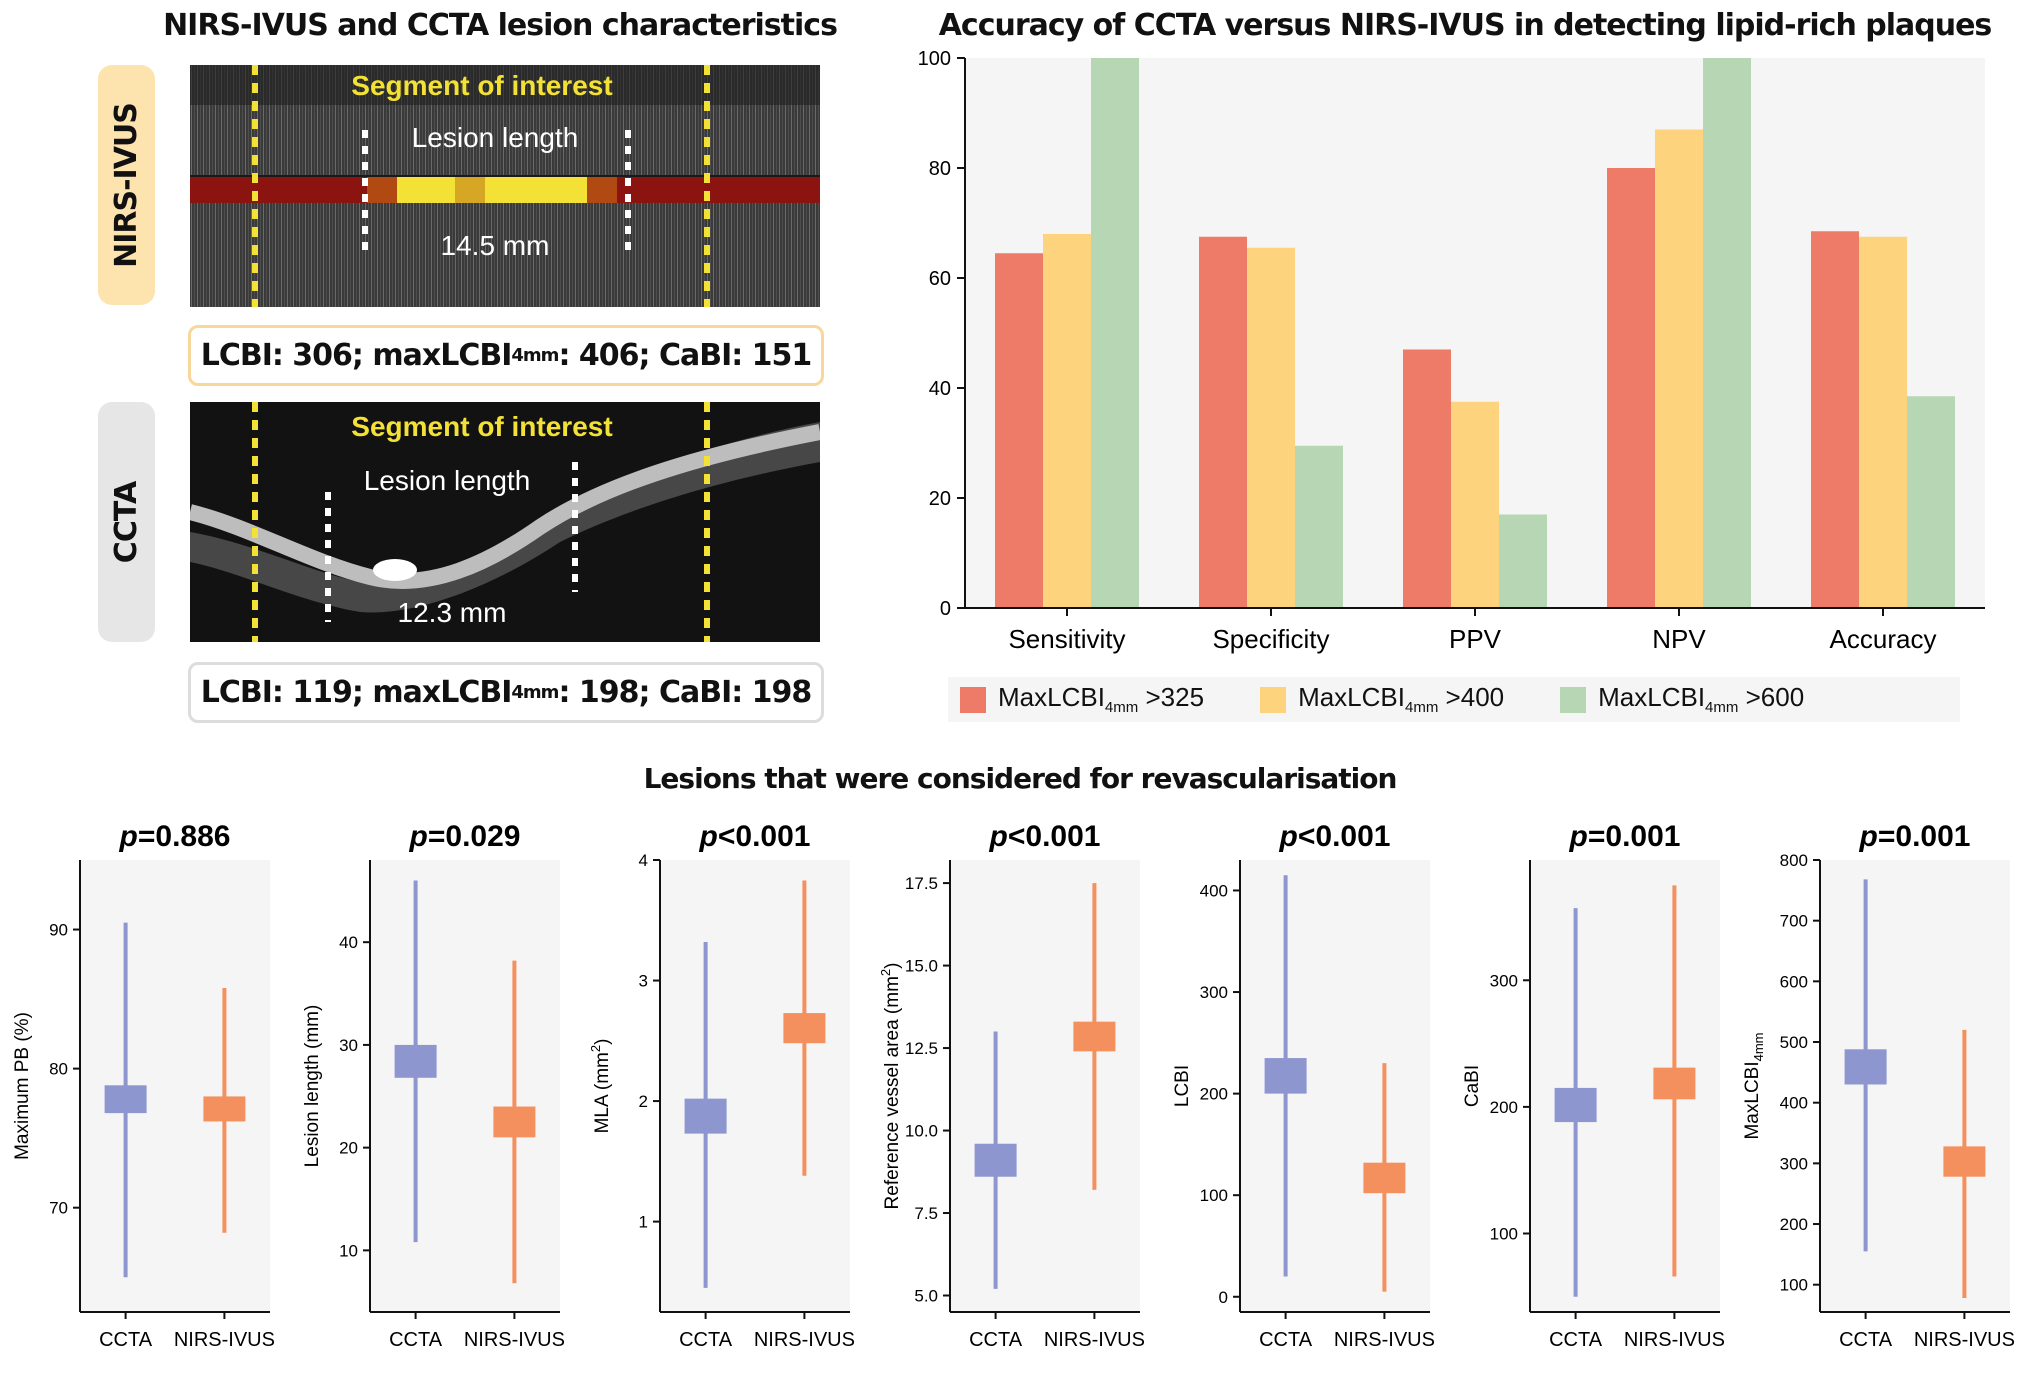 Image resolution: width=2031 pixels, height=1384 pixels. I want to click on p-value-title: p=0.886, so click(175, 836).